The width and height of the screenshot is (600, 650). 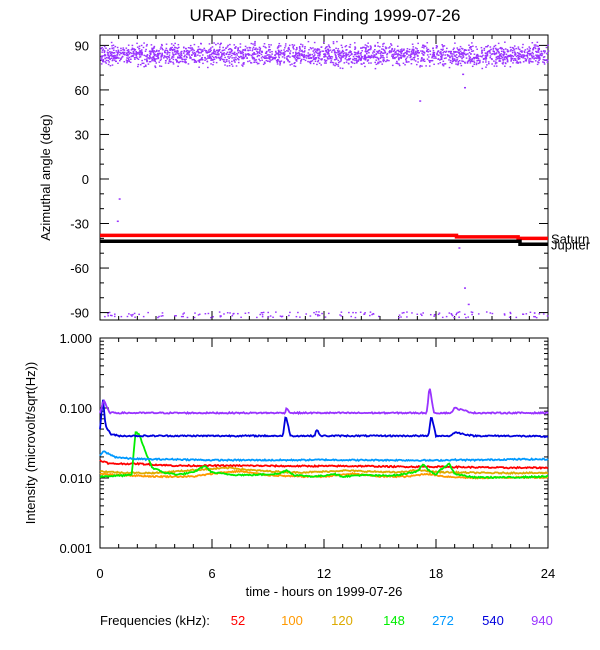 What do you see at coordinates (443, 620) in the screenshot?
I see `legend-entry-272: 272` at bounding box center [443, 620].